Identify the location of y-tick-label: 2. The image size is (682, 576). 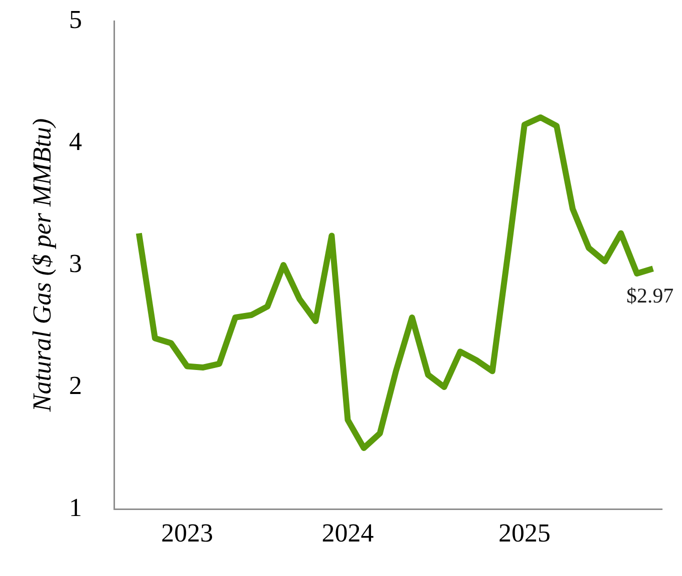
(75, 385).